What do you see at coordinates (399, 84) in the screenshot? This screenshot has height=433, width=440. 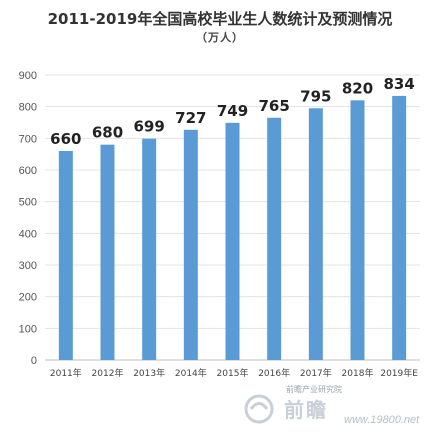 I see `data-label: 834` at bounding box center [399, 84].